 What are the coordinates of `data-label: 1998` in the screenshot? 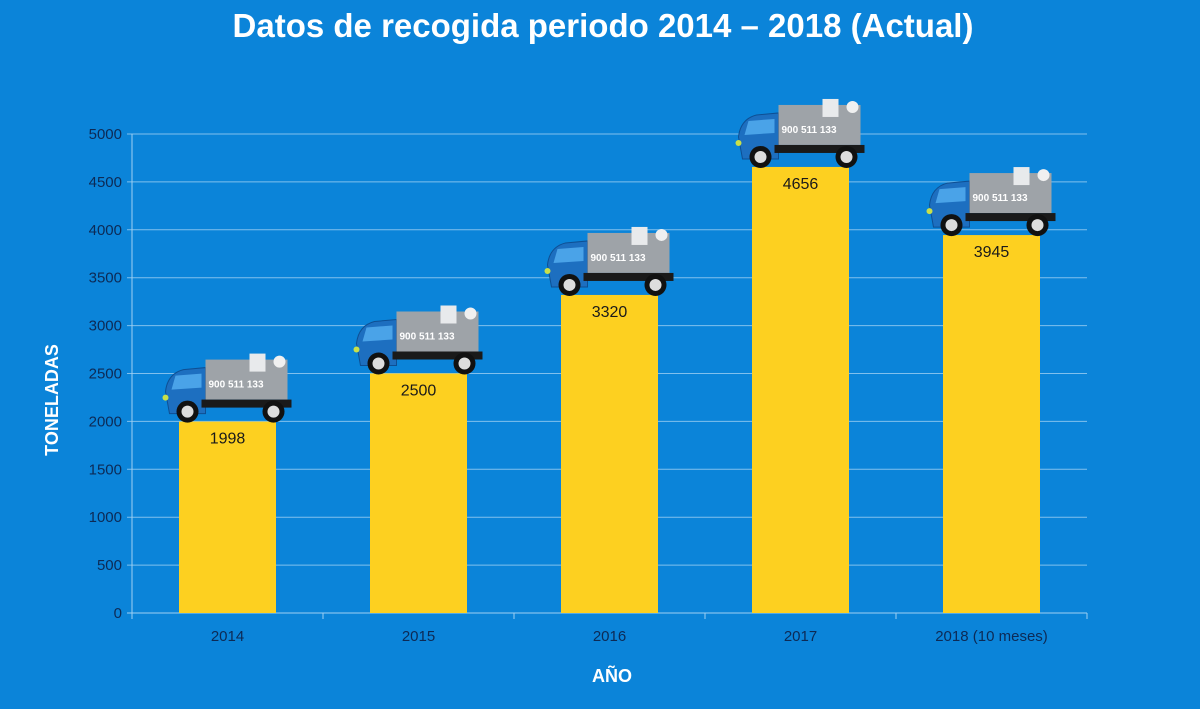 It's located at (228, 439).